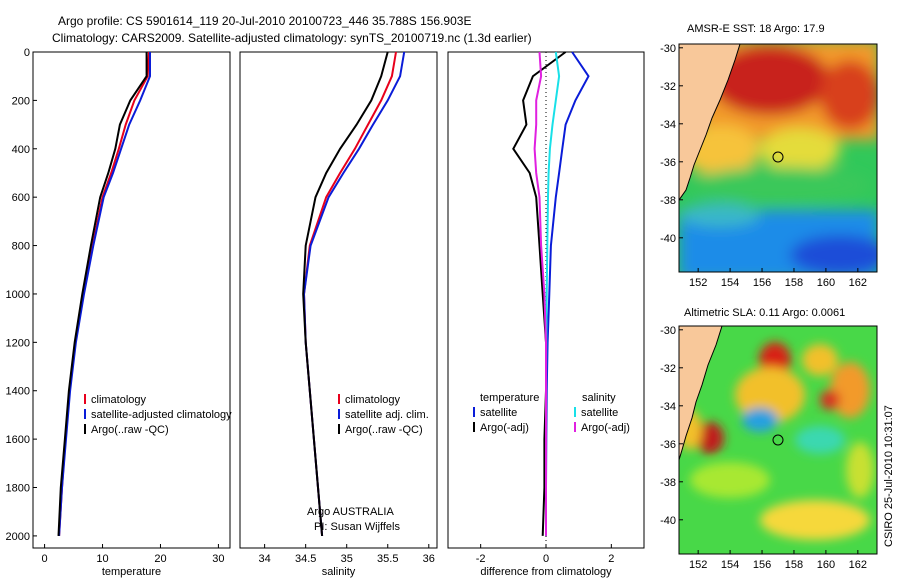 The height and width of the screenshot is (580, 900). I want to click on legend-group-title: salinity, so click(599, 398).